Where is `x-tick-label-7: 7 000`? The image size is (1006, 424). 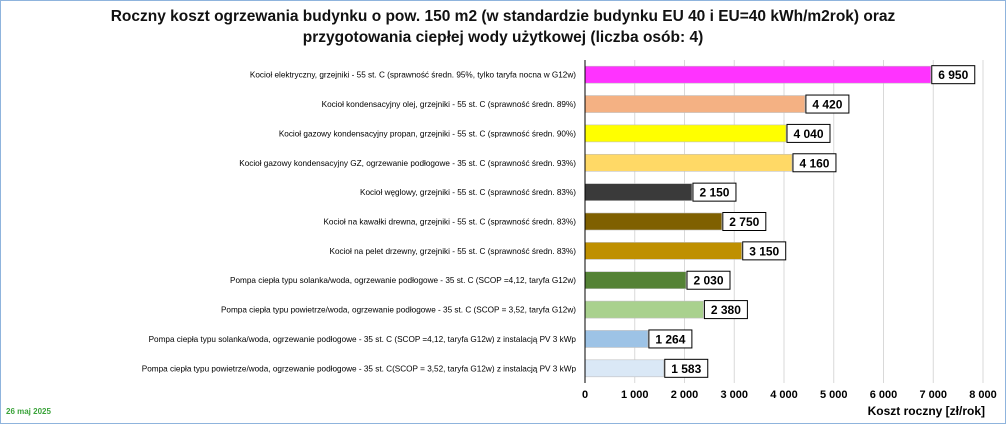 x-tick-label-7: 7 000 is located at coordinates (933, 395).